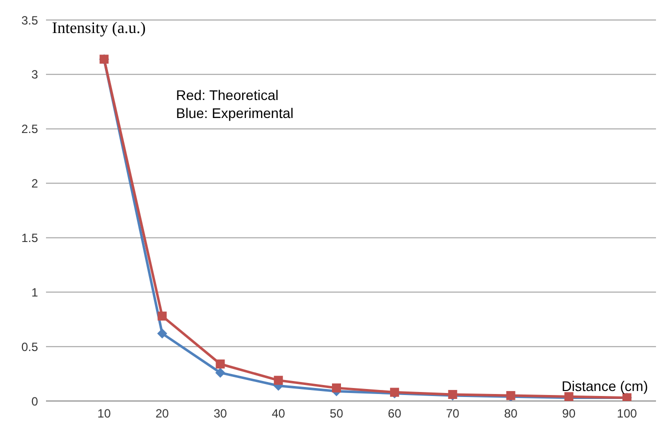 This screenshot has height=435, width=660. I want to click on annotation: Blue: Experimental, so click(235, 113).